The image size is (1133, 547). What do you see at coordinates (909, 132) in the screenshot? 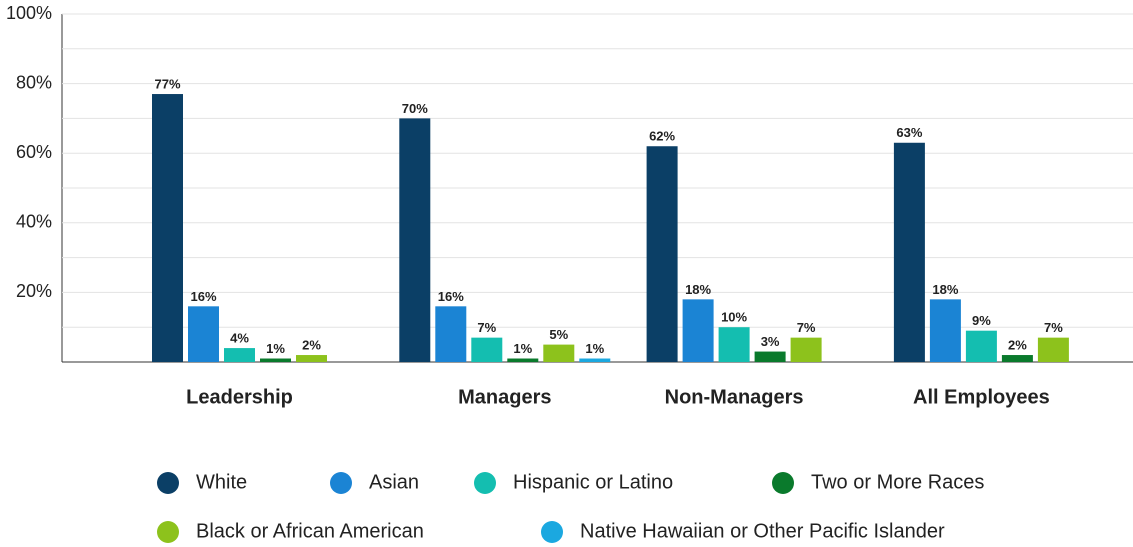
I see `data-label: 63%` at bounding box center [909, 132].